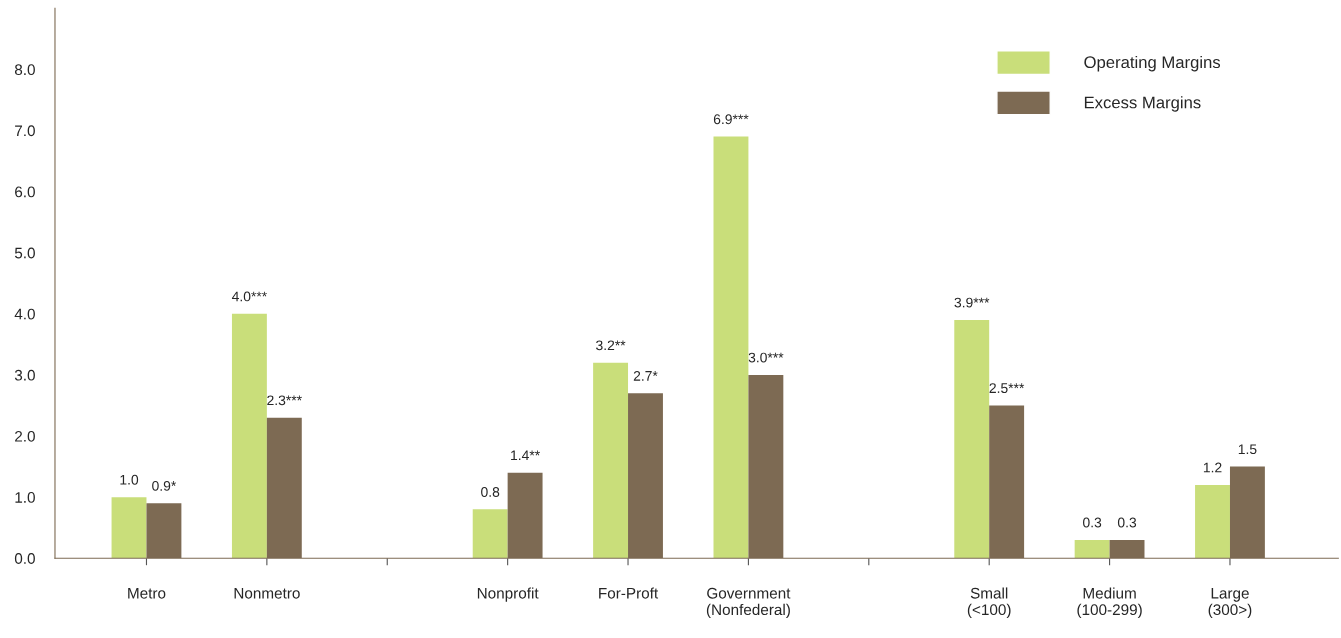  I want to click on x-tick-label: For-Proft, so click(629, 593).